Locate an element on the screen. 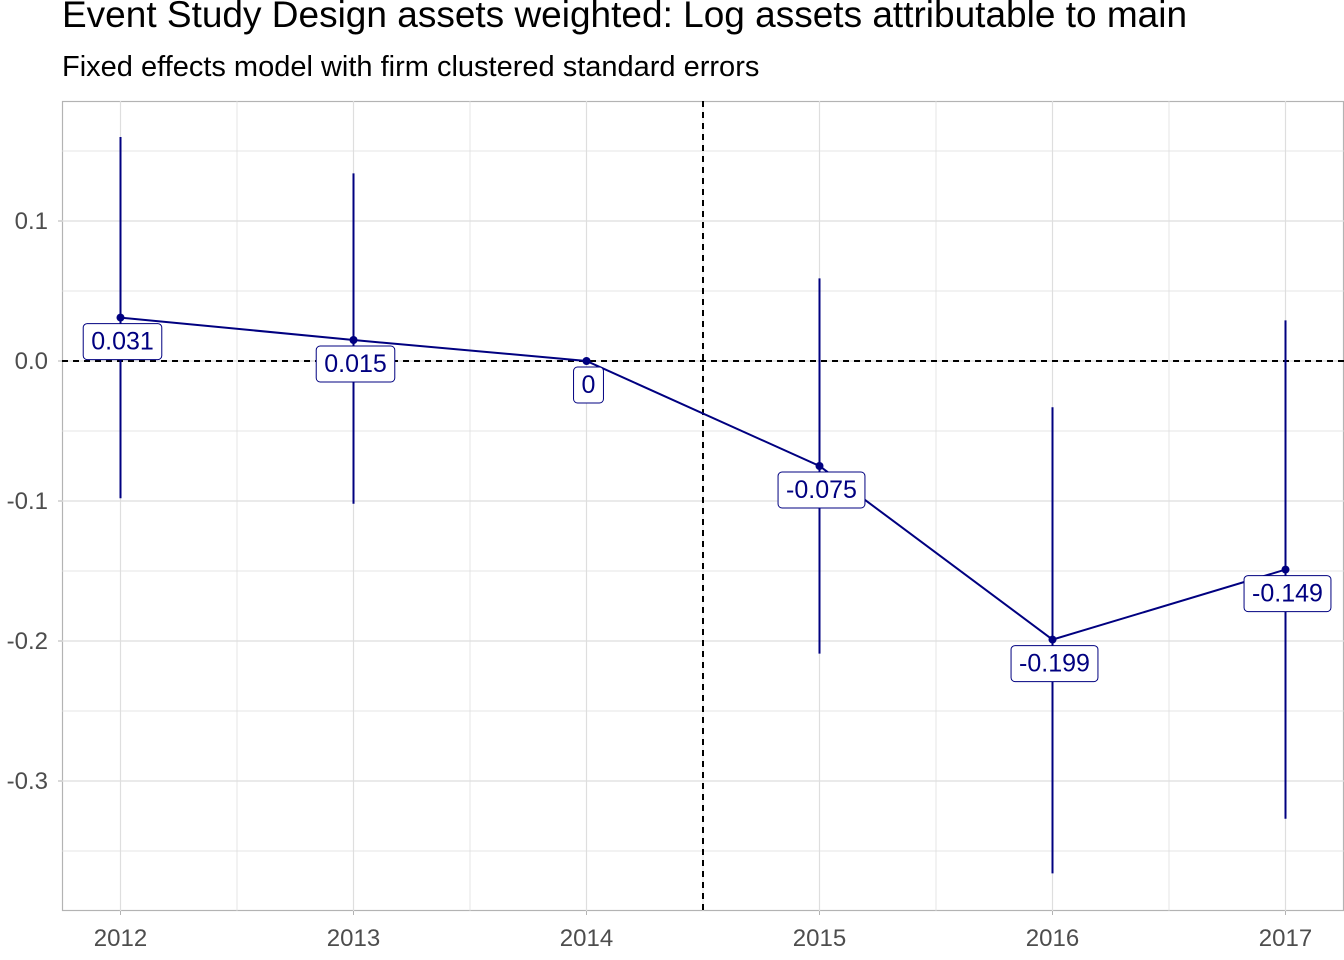 The width and height of the screenshot is (1344, 960). data-label: -0.199 is located at coordinates (1054, 664).